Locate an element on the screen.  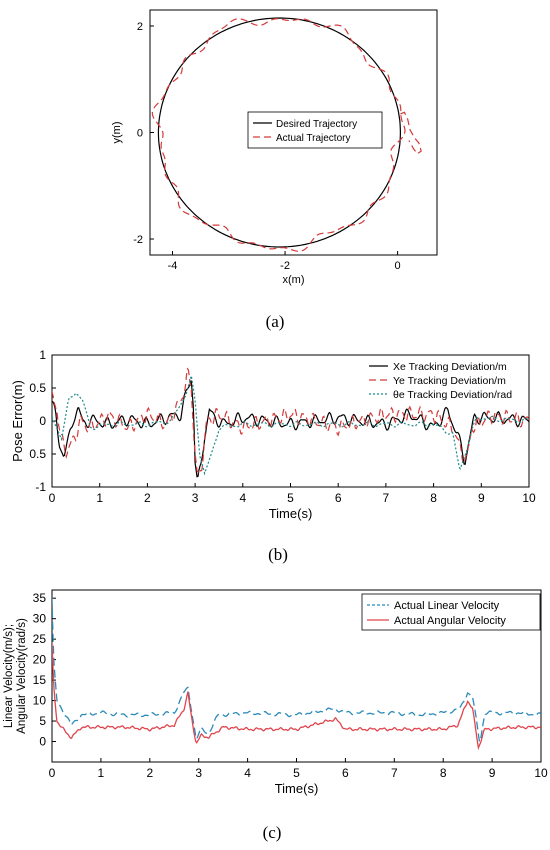
y-tick-label: 35 is located at coordinates (40, 598).